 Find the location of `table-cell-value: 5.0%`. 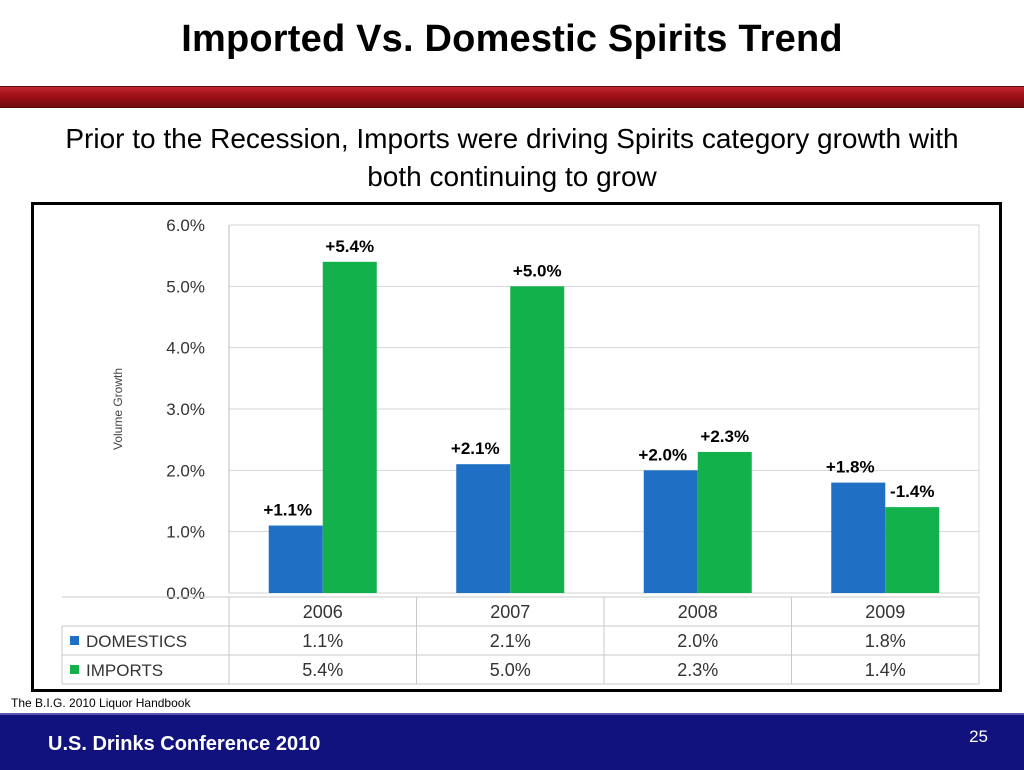

table-cell-value: 5.0% is located at coordinates (510, 670).